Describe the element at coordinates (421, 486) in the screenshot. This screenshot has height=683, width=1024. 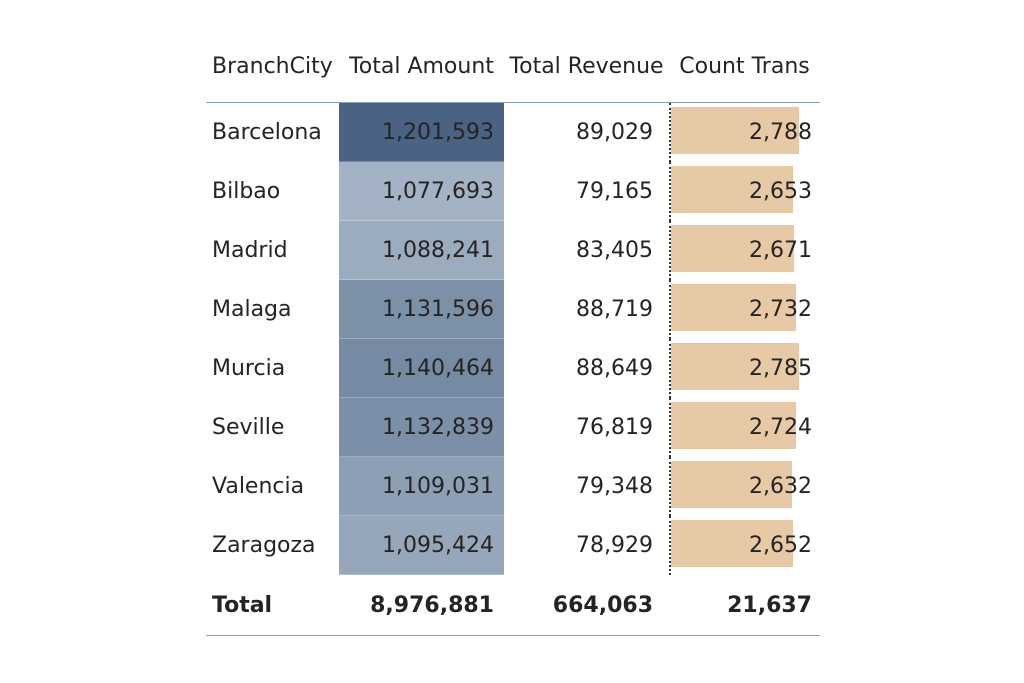
I see `cell-total-amount: 1,109,031` at that location.